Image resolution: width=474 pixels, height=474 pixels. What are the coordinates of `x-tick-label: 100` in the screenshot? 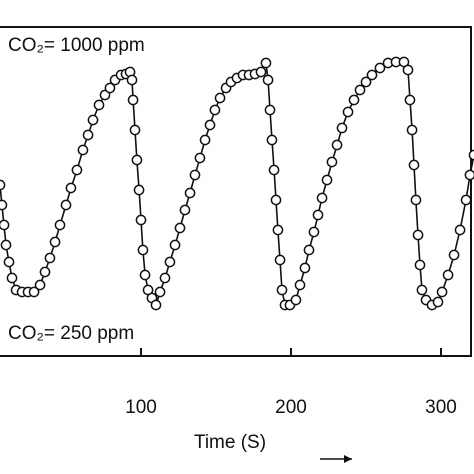 It's located at (141, 407).